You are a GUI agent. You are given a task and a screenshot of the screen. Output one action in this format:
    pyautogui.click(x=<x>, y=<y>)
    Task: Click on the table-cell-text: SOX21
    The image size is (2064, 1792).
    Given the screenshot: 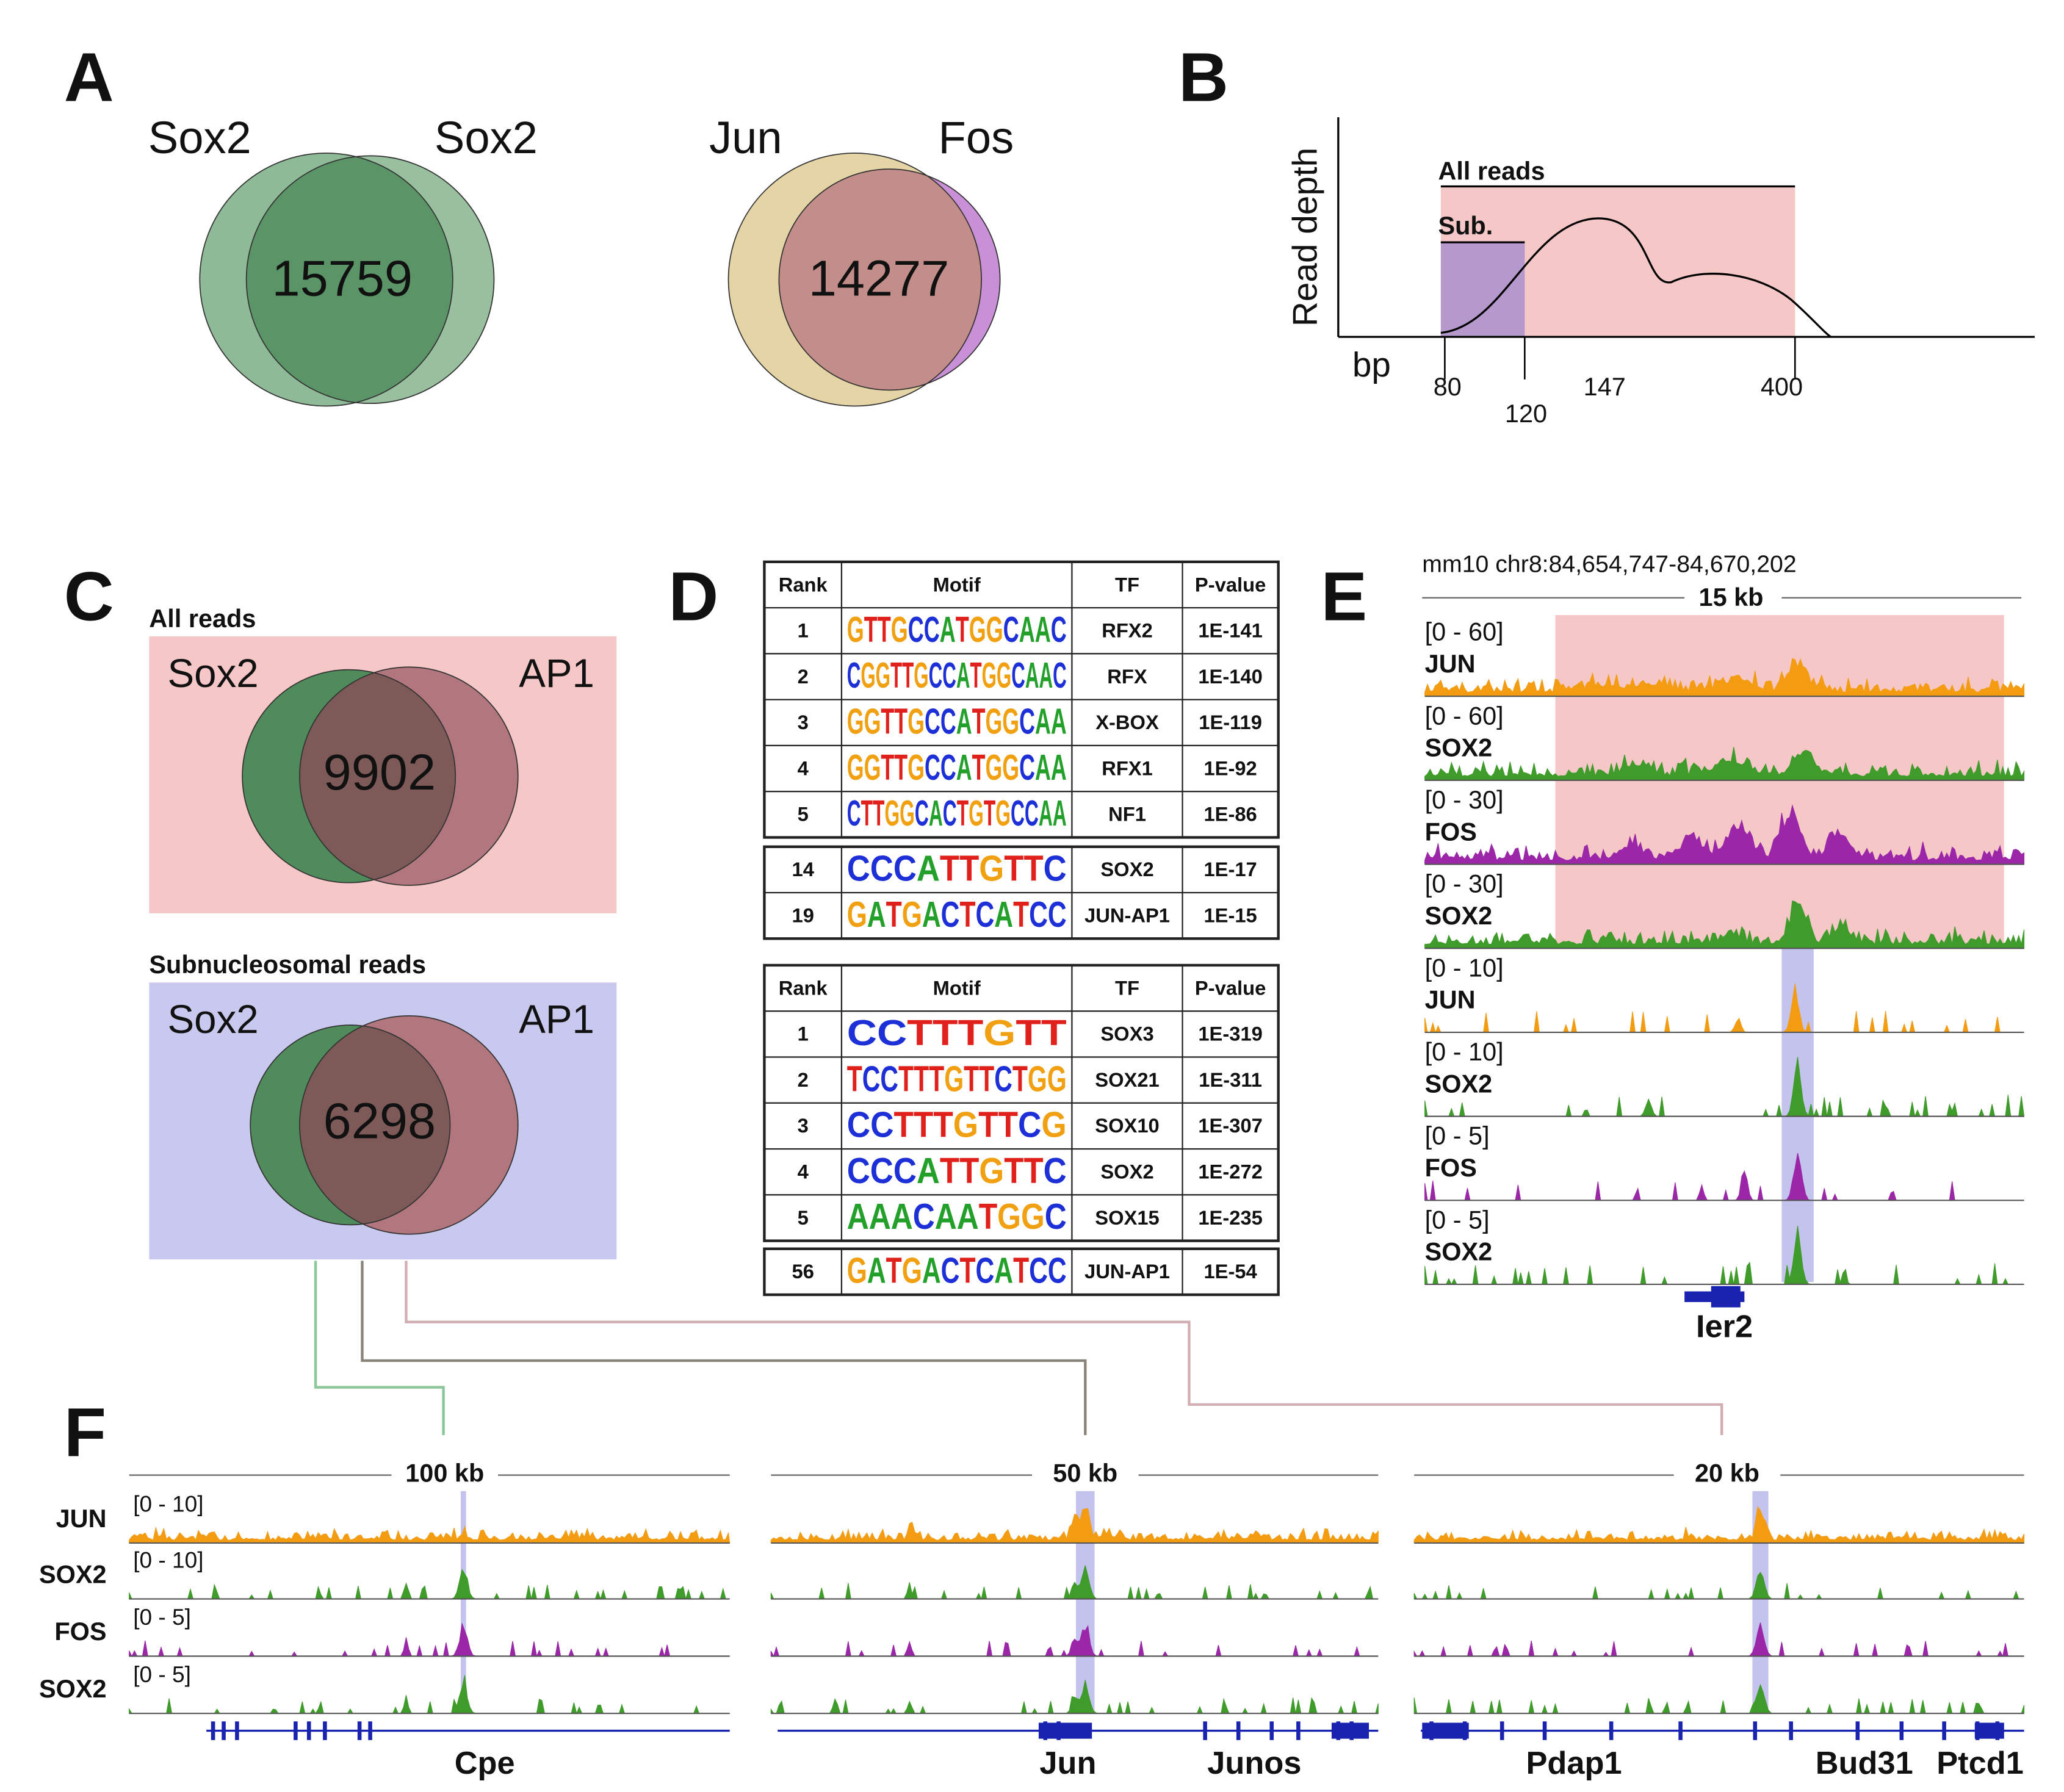 What is the action you would take?
    pyautogui.click(x=1127, y=1079)
    